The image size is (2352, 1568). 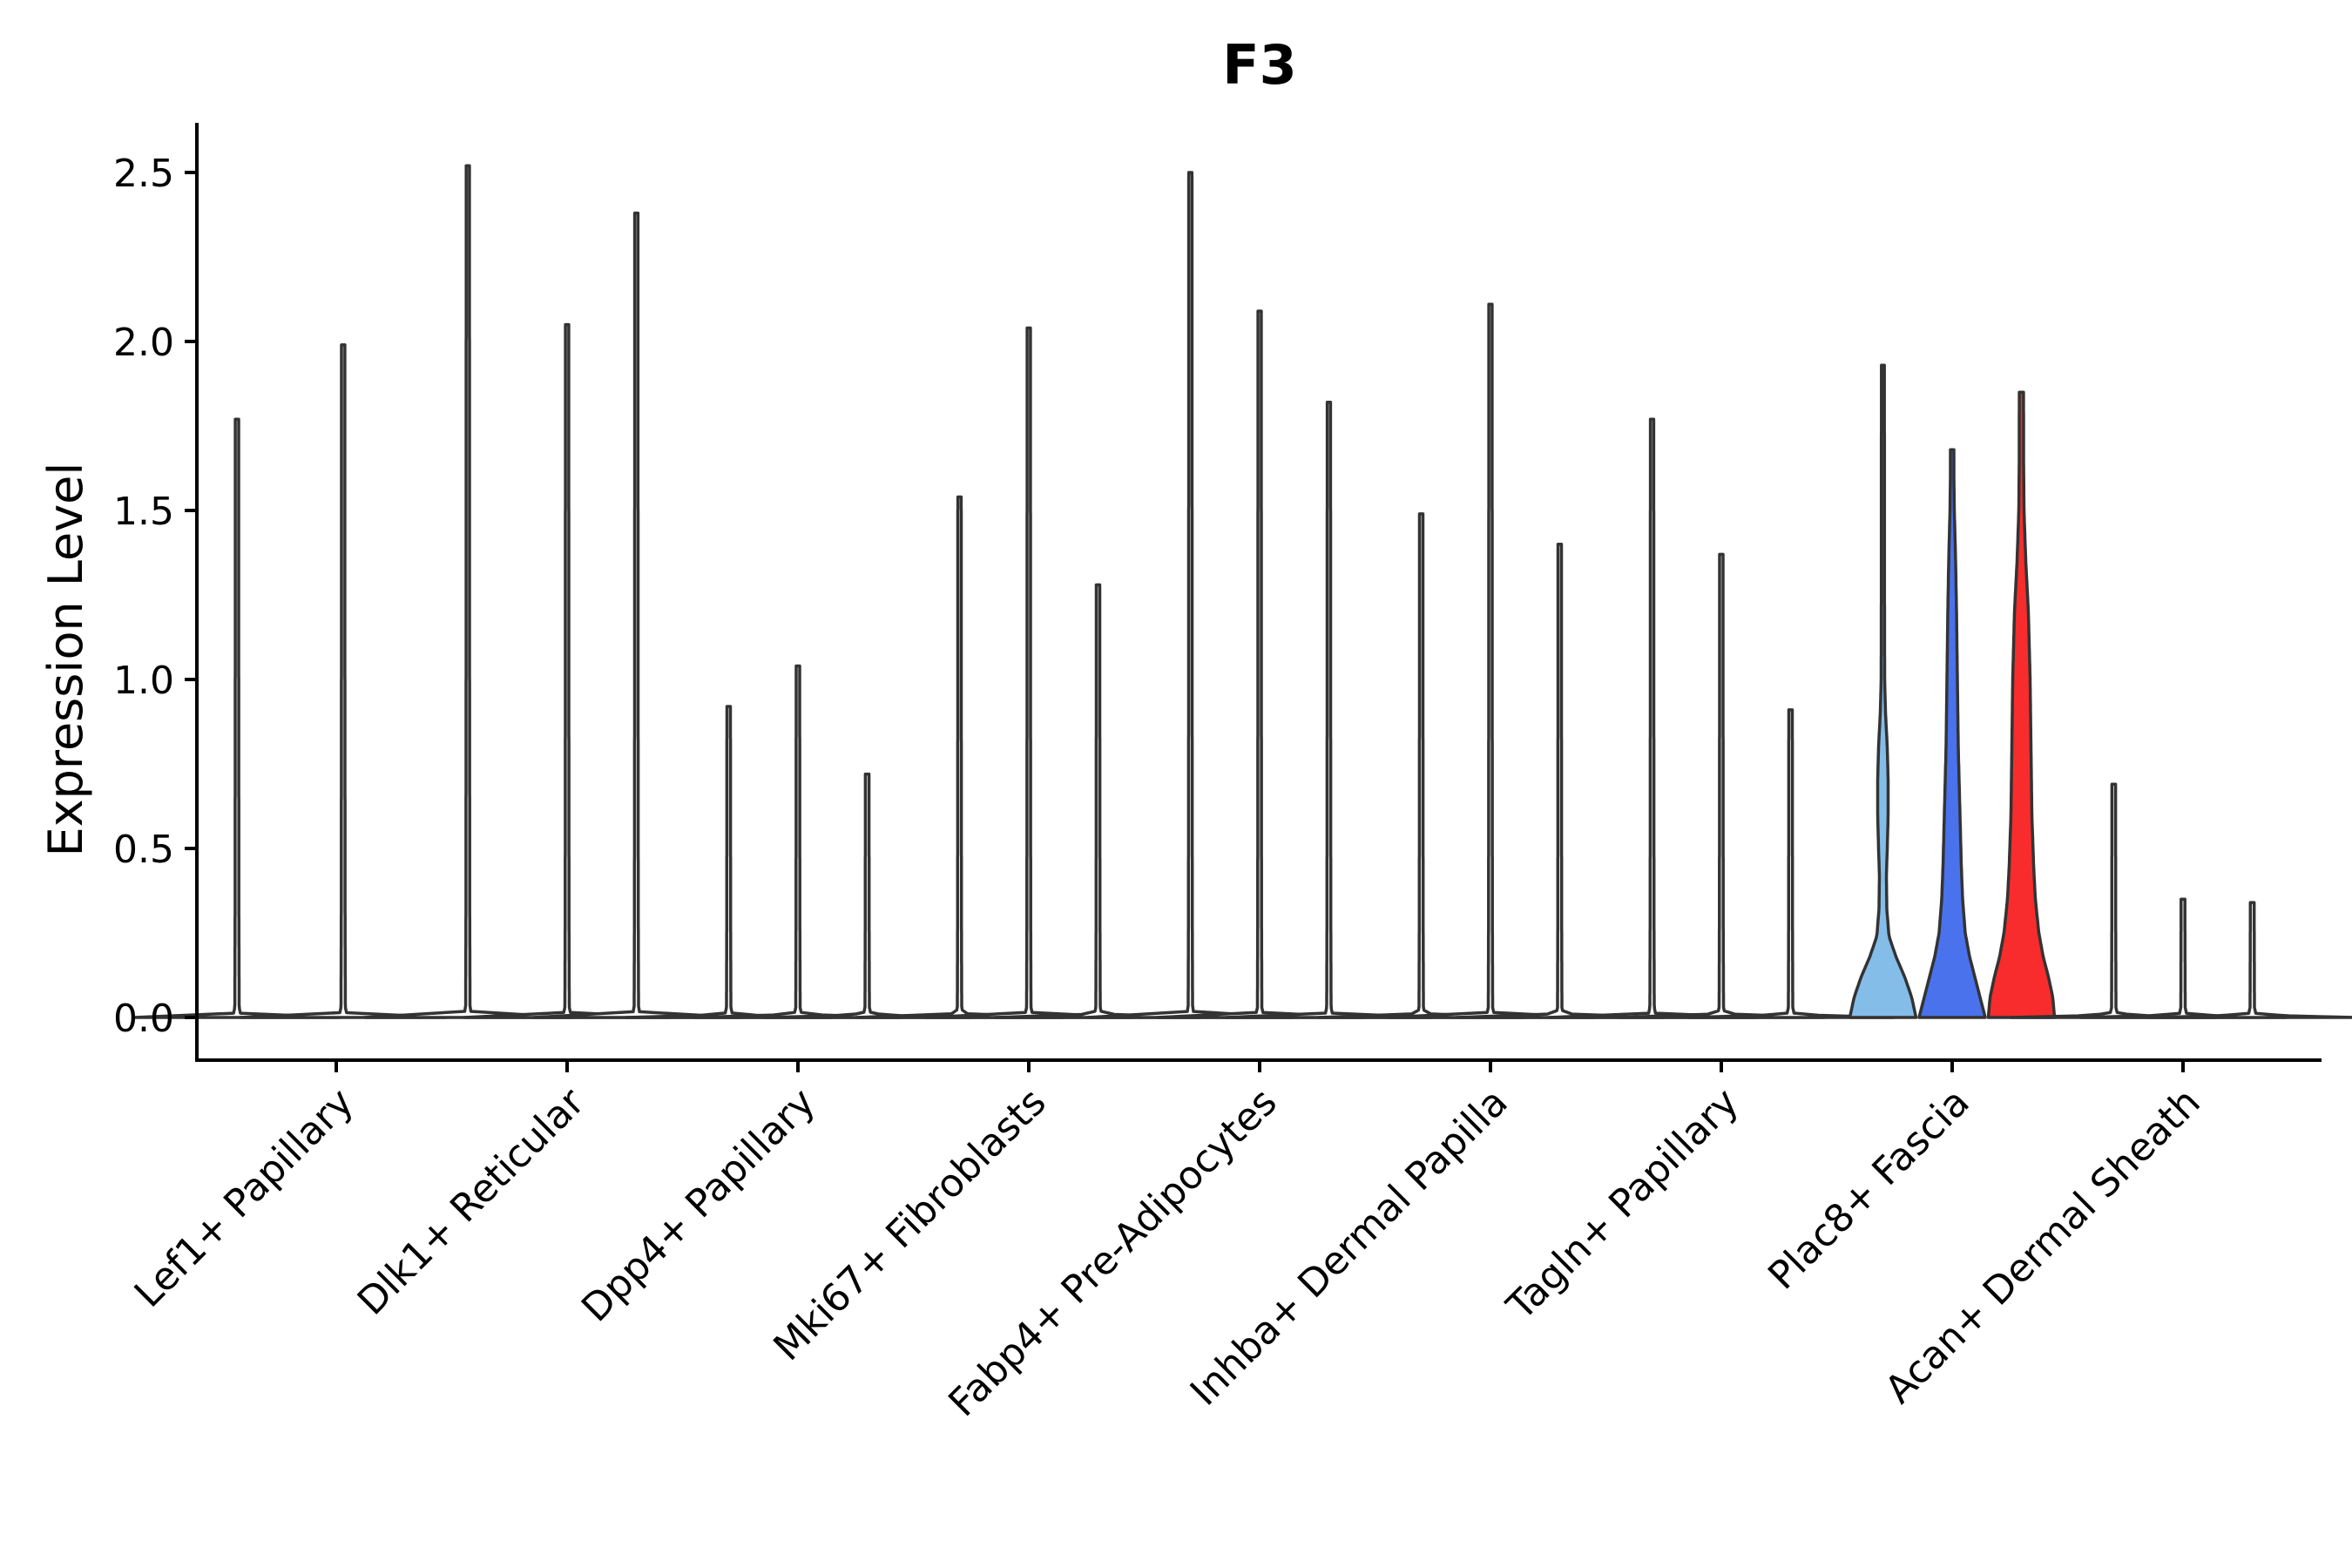 I want to click on x-tick-label: Dpp4+ Papillary, so click(x=698, y=1205).